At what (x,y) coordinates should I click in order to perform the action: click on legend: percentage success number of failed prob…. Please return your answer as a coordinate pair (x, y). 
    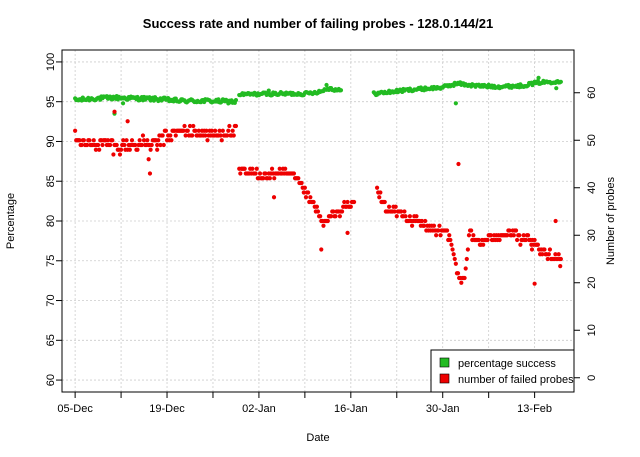
    Looking at the image, I should click on (502, 371).